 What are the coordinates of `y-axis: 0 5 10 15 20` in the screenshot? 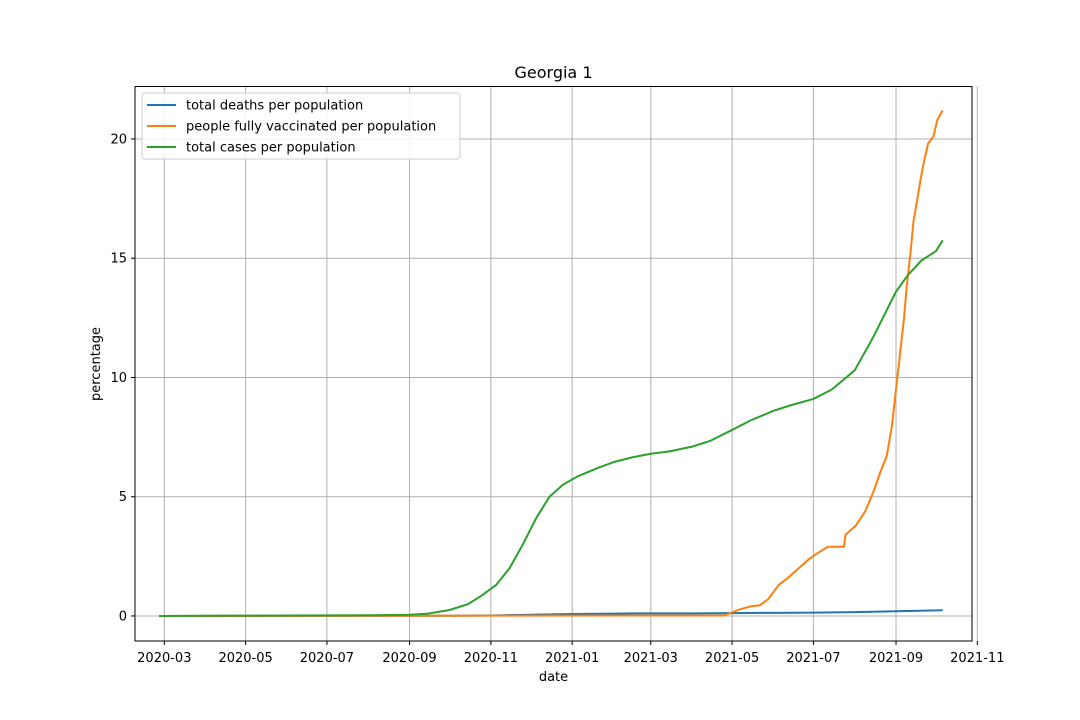 It's located at (122, 378).